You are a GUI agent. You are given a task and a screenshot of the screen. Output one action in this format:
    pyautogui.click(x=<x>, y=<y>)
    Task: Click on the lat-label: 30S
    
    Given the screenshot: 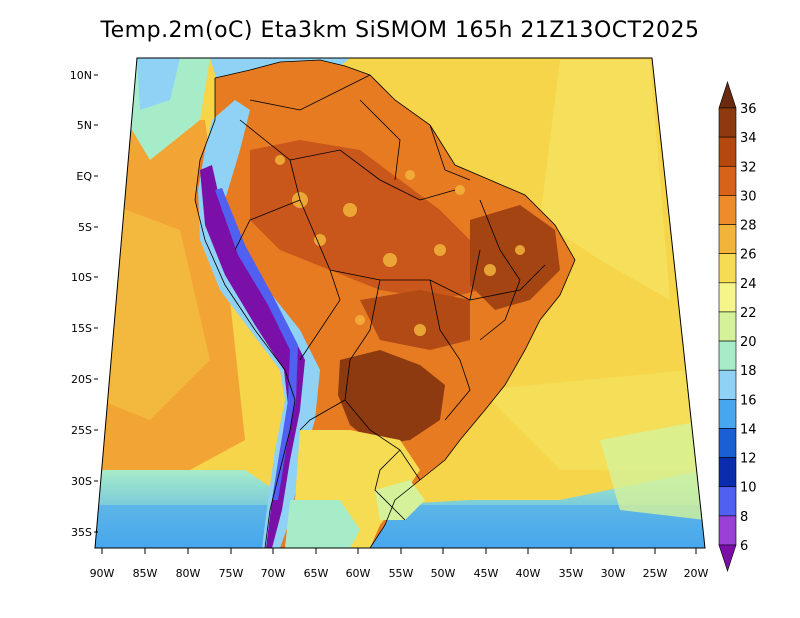 What is the action you would take?
    pyautogui.click(x=81, y=481)
    